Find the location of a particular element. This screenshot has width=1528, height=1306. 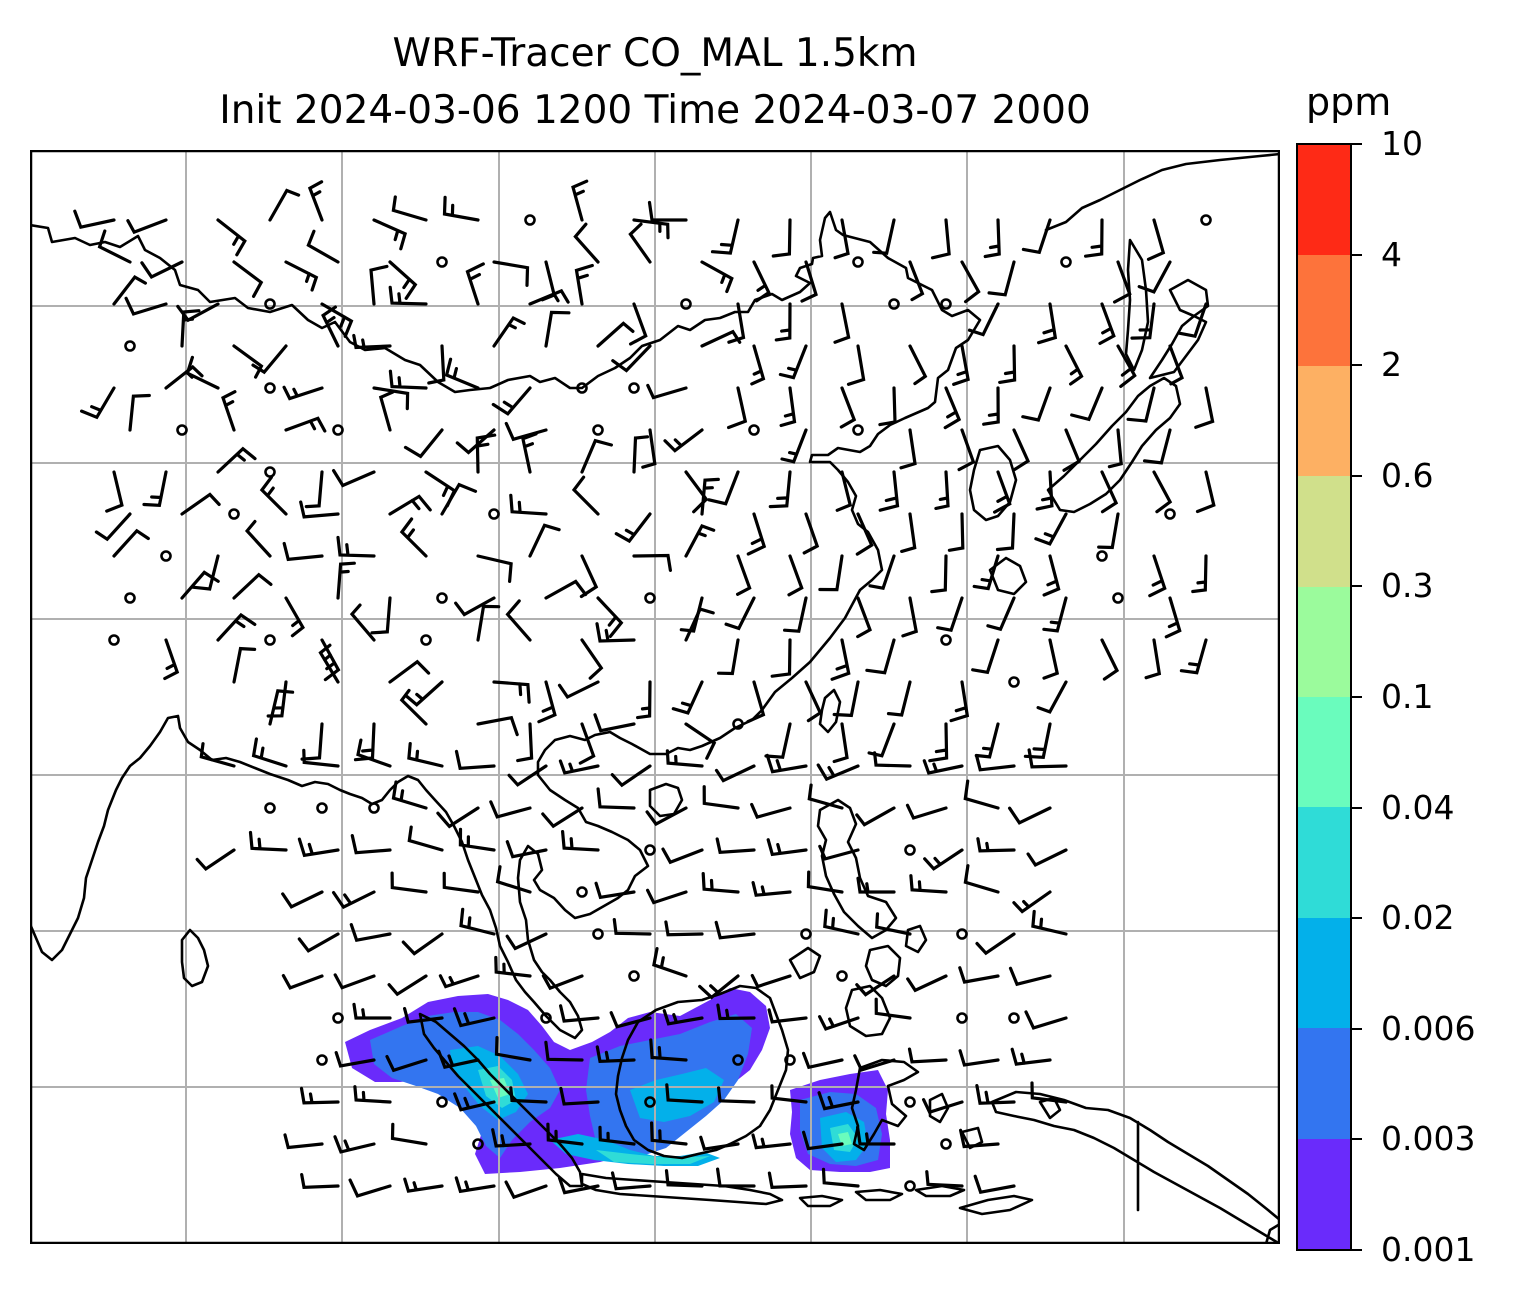

colorbar-tick-label: 0.006 is located at coordinates (1428, 1028).